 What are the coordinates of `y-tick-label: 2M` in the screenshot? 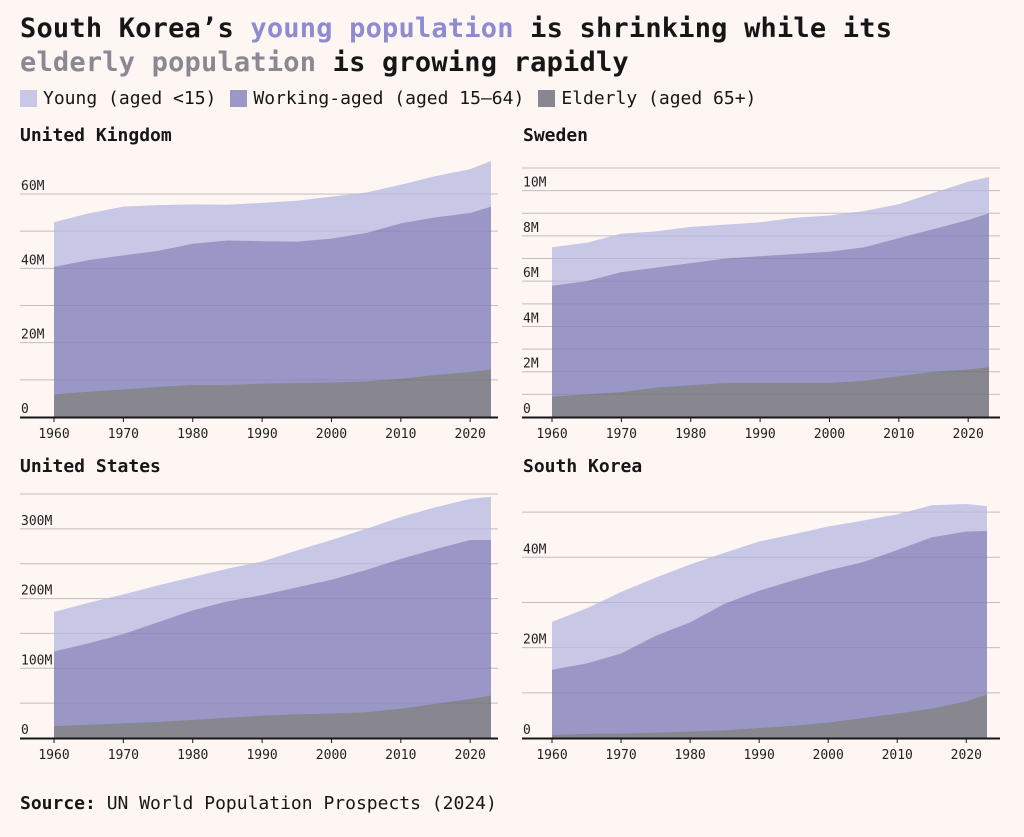 It's located at (531, 364).